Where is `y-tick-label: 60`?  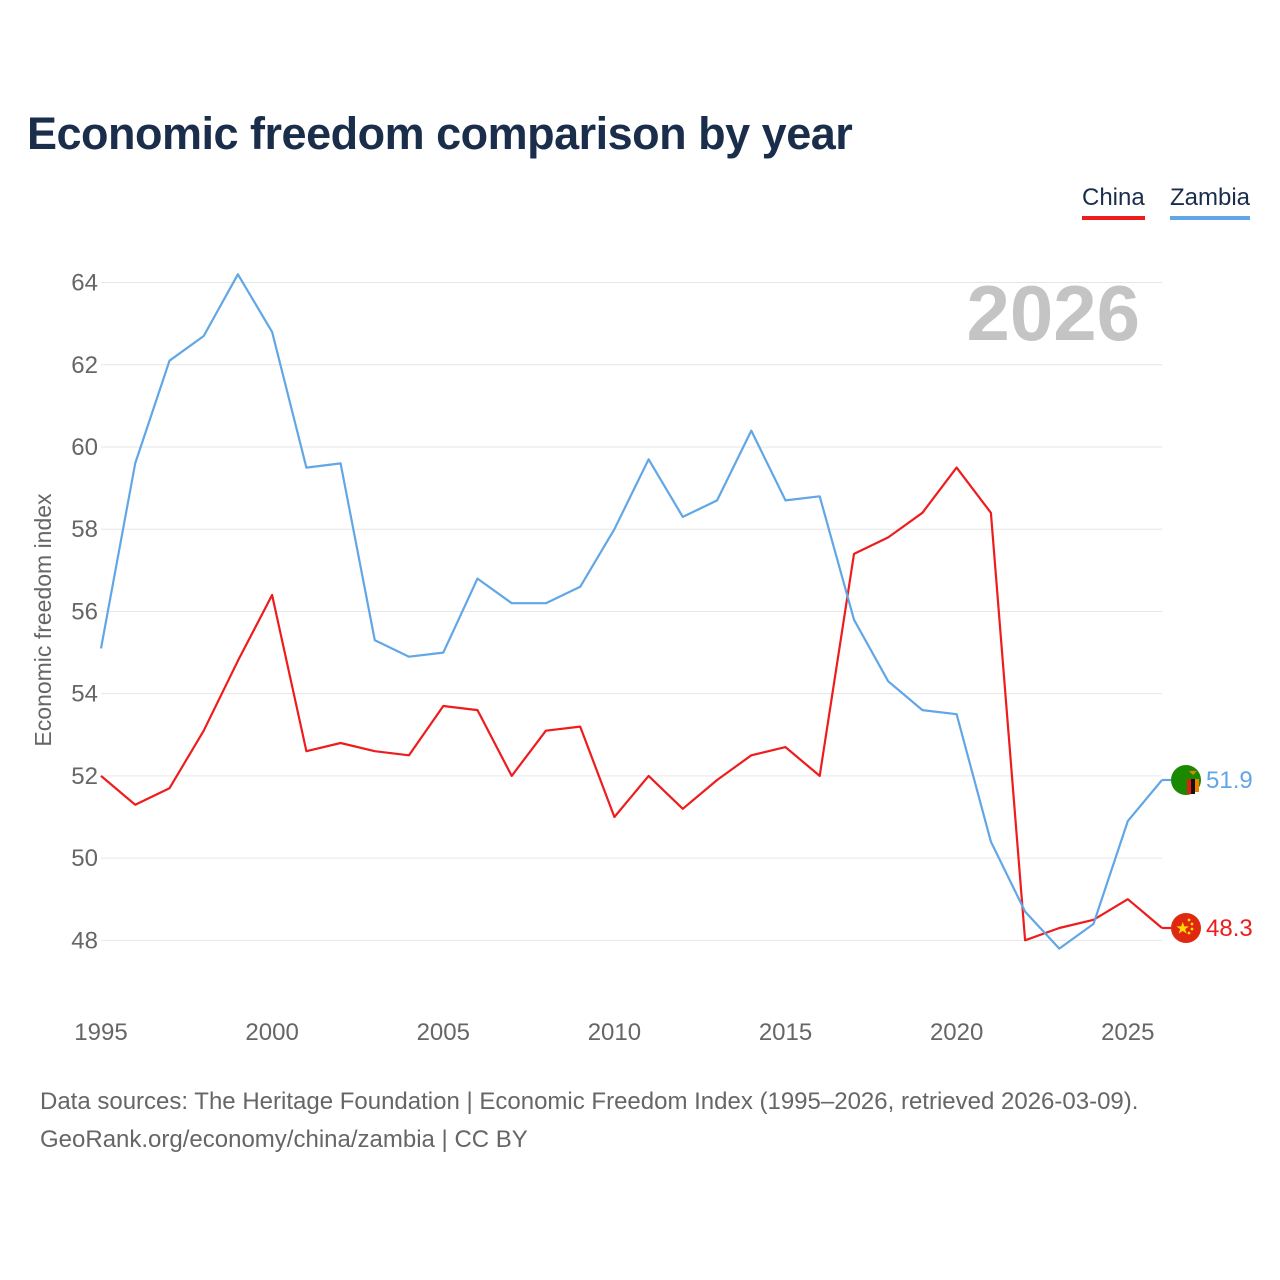 y-tick-label: 60 is located at coordinates (84, 447).